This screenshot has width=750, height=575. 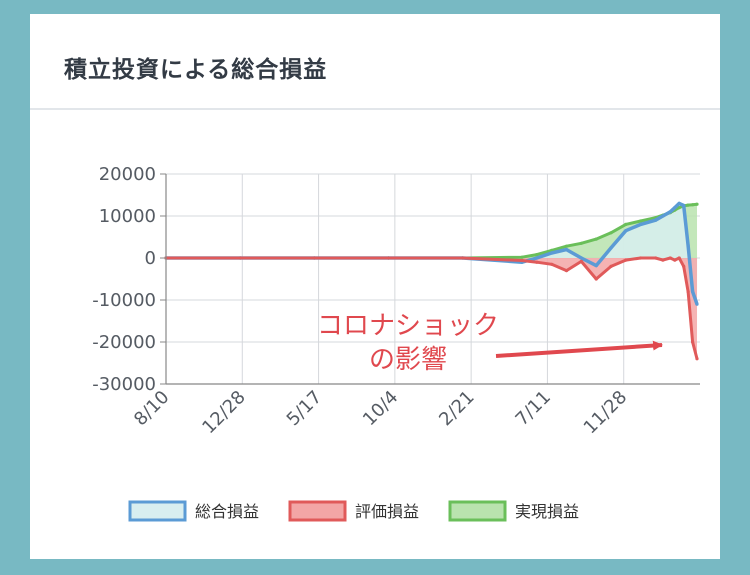 What do you see at coordinates (456, 408) in the screenshot?
I see `x-tick-label: 2/21` at bounding box center [456, 408].